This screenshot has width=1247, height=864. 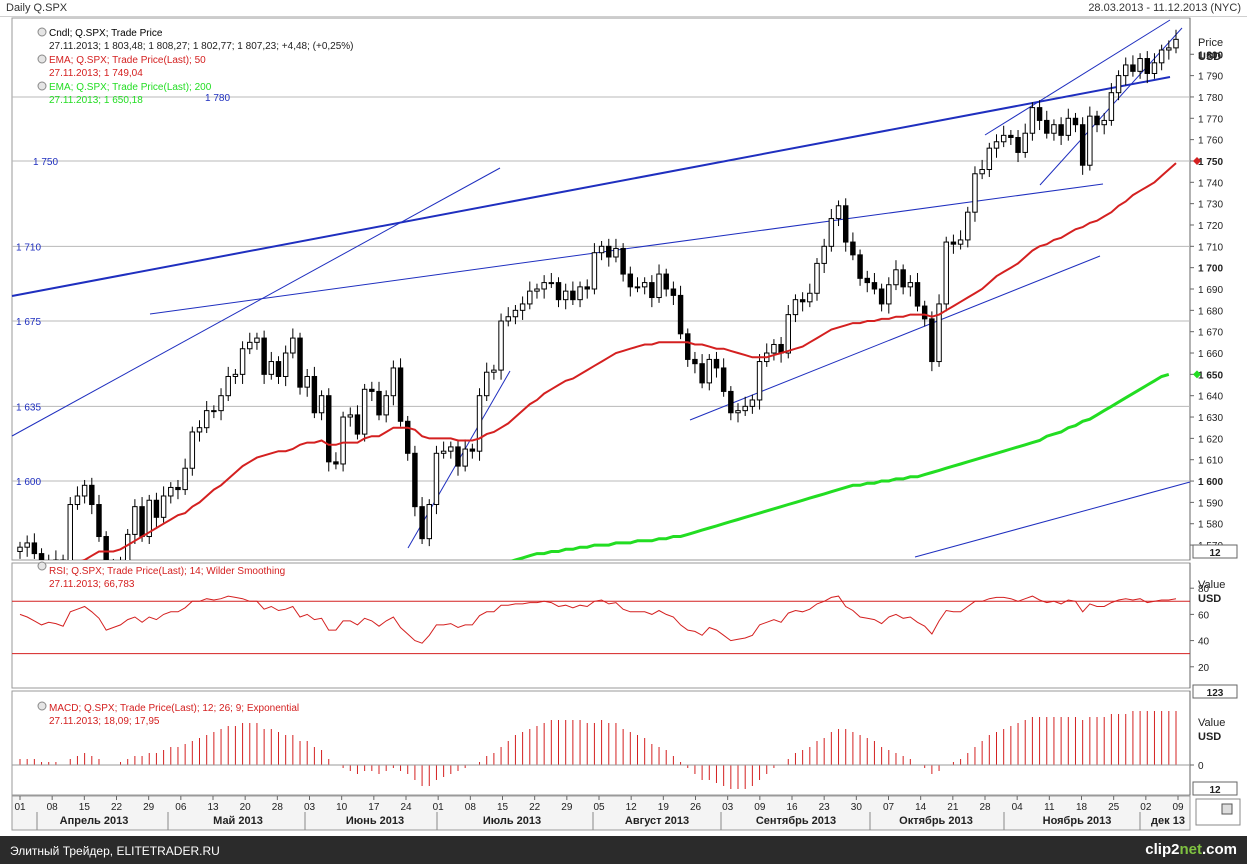 I want to click on clip2net-logo: clip2net.com, so click(x=1191, y=849).